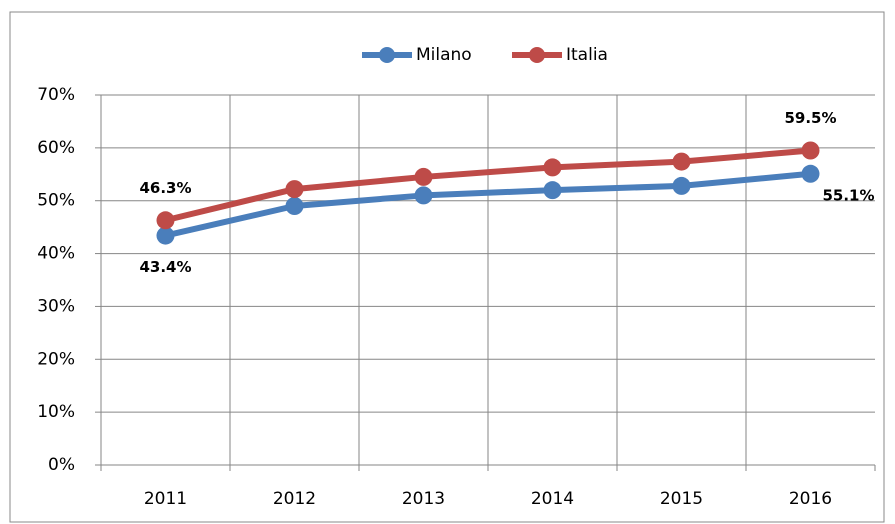 The height and width of the screenshot is (524, 895). I want to click on y-tick-label: 20%, so click(56, 359).